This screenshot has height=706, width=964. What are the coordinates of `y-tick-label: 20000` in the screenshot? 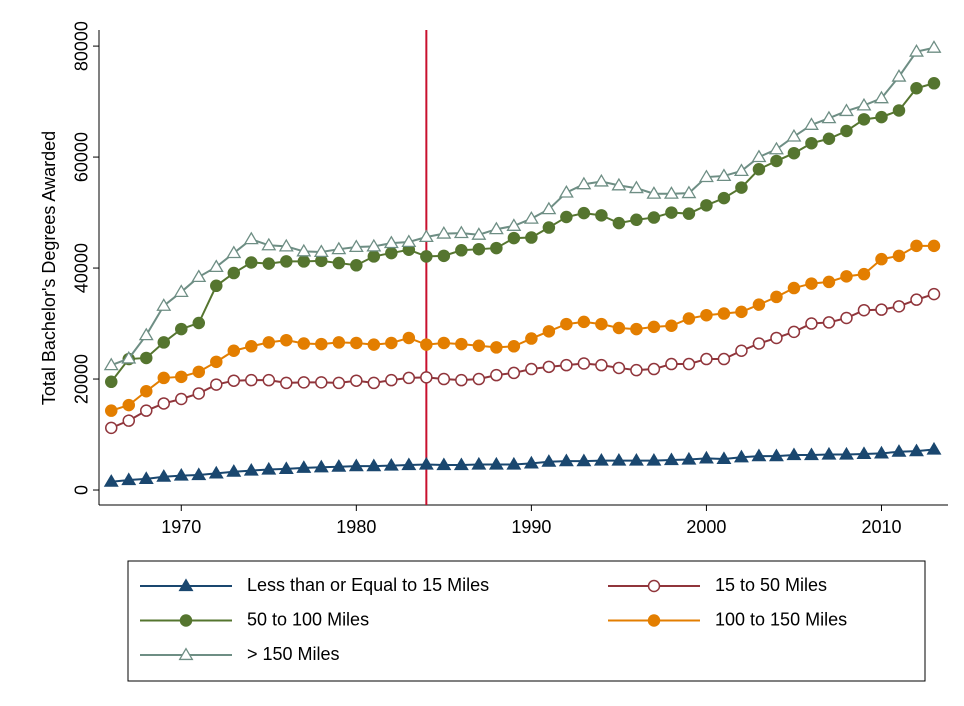 It's located at (82, 379).